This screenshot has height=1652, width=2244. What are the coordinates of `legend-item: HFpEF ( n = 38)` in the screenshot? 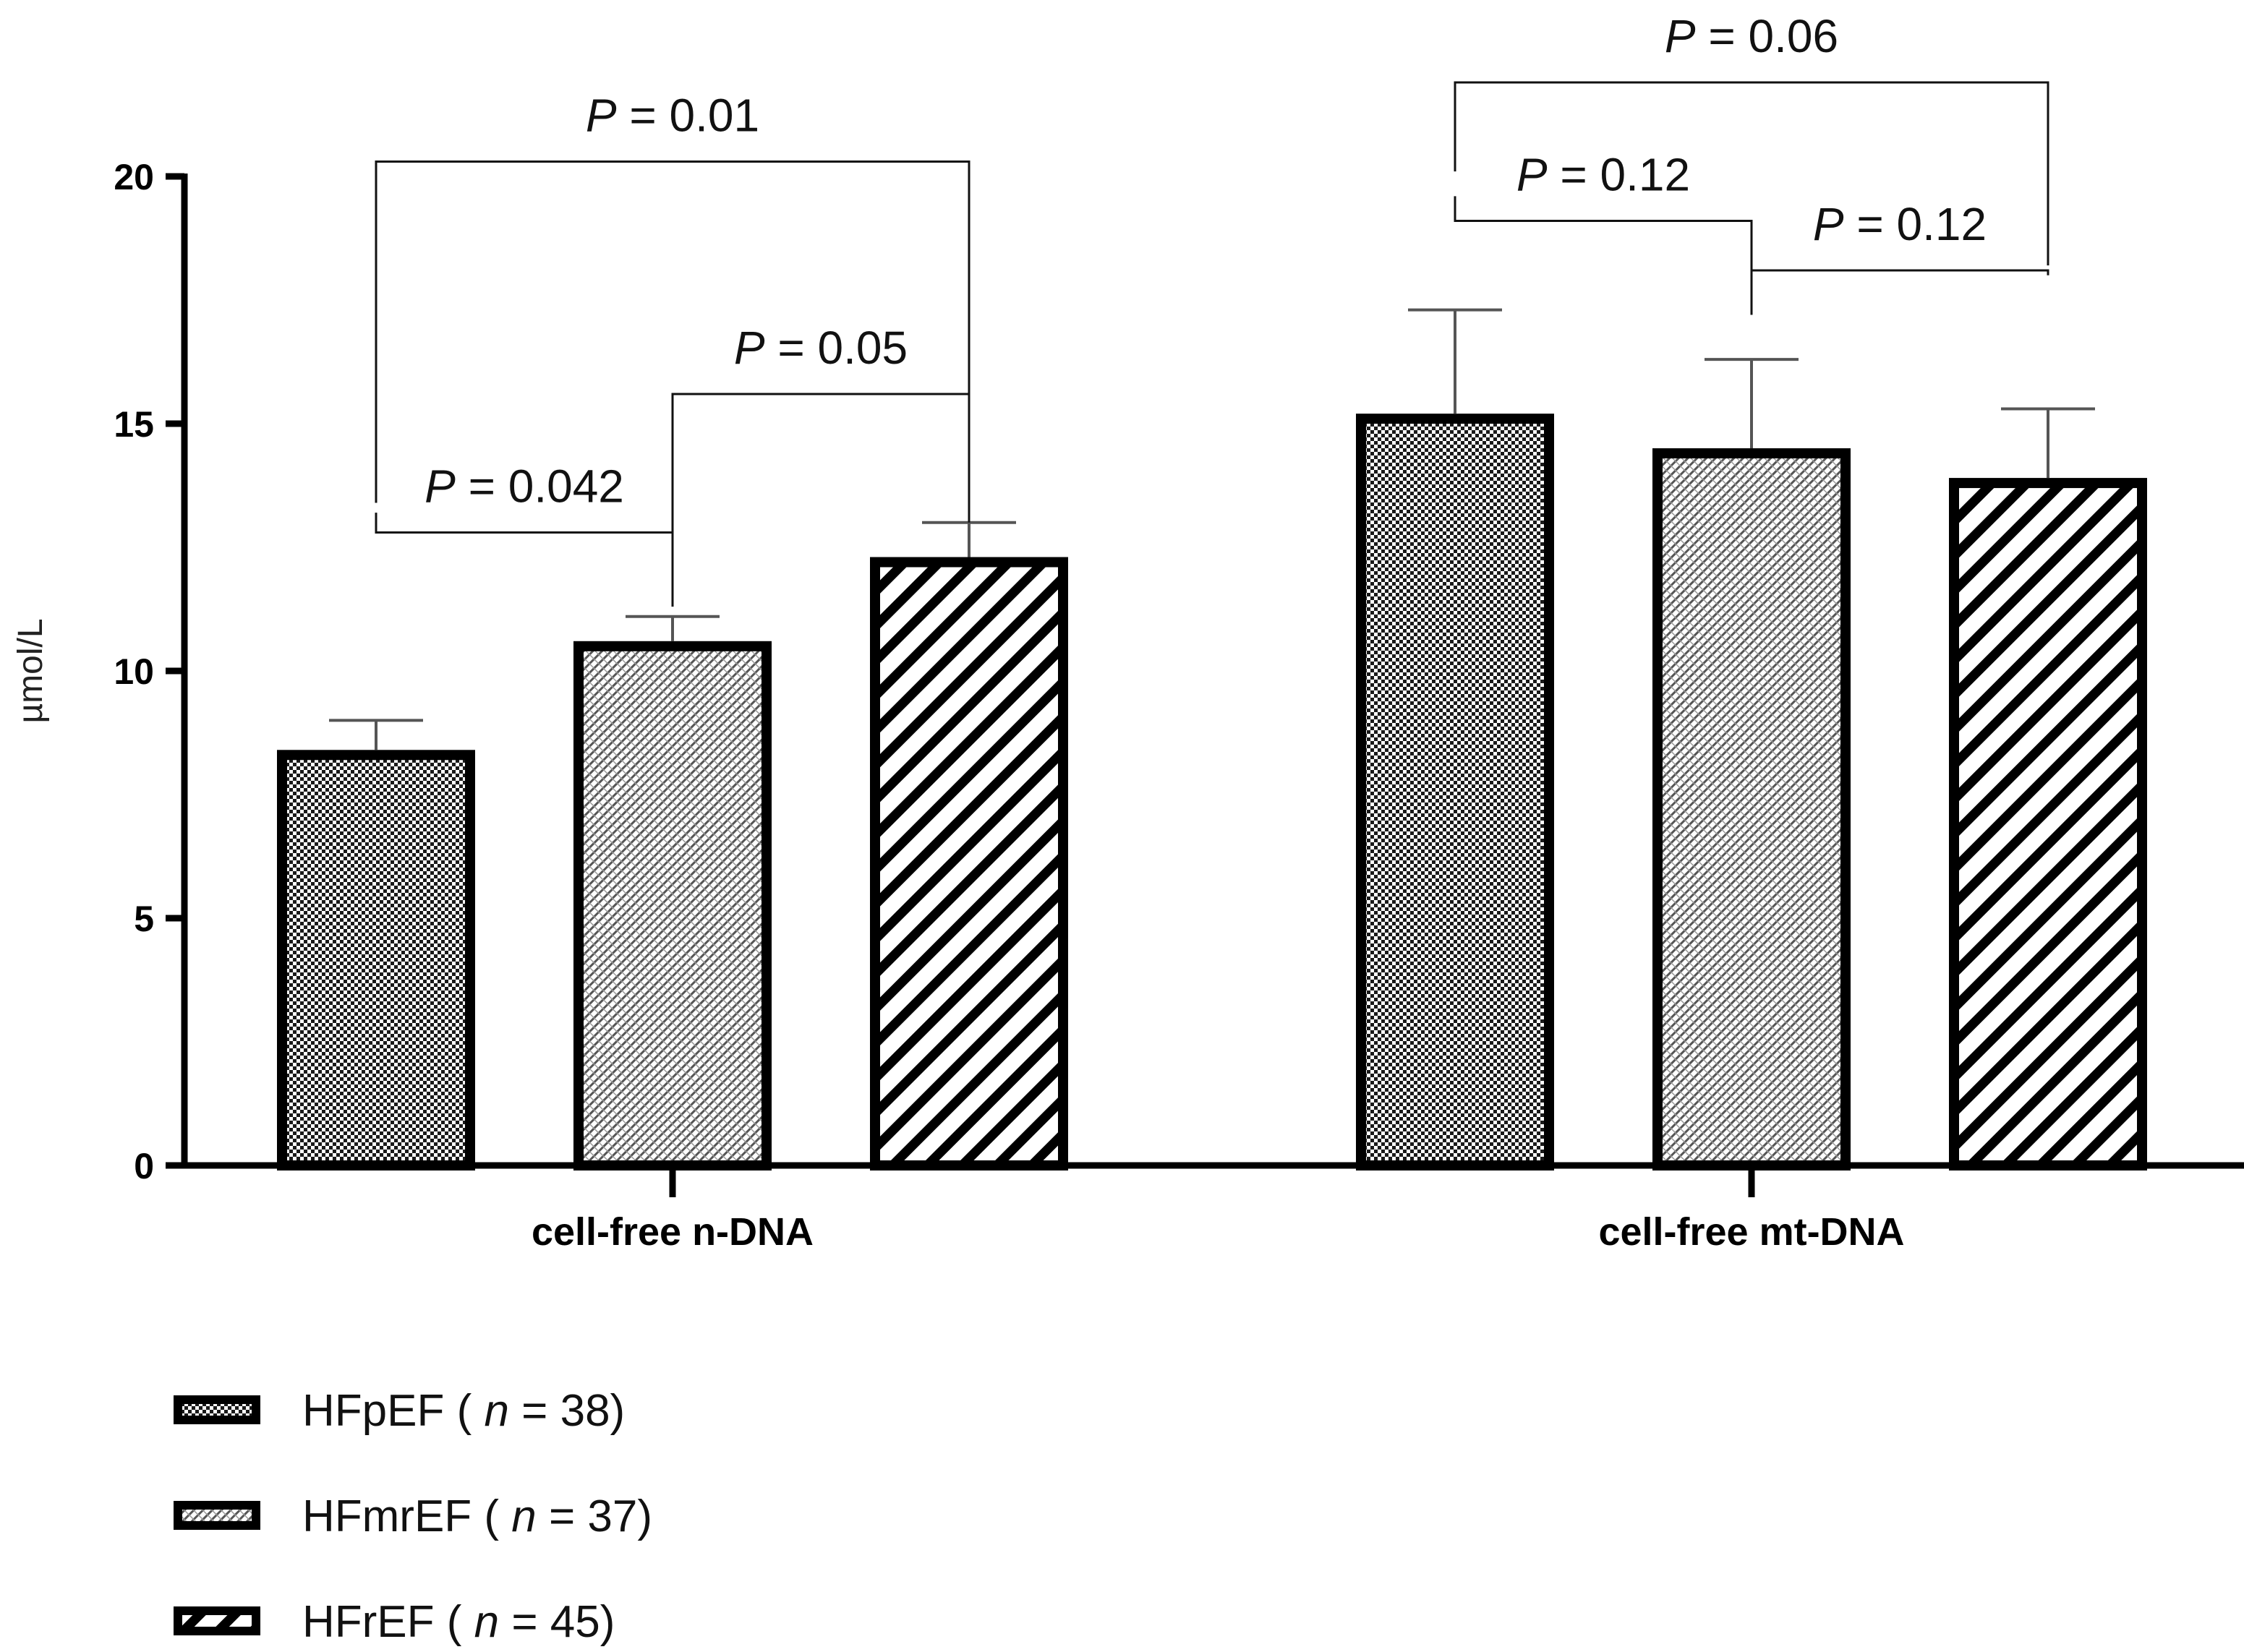 It's located at (399, 1411).